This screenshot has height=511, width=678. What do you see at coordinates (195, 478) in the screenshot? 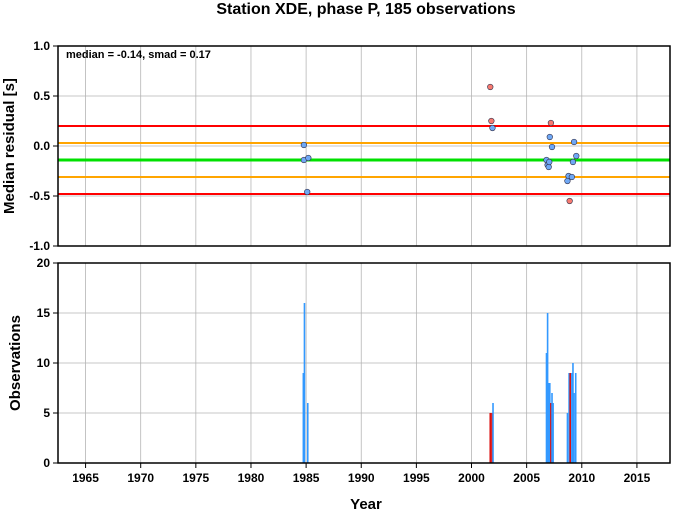
I see `xtick-label-1975: 1975` at bounding box center [195, 478].